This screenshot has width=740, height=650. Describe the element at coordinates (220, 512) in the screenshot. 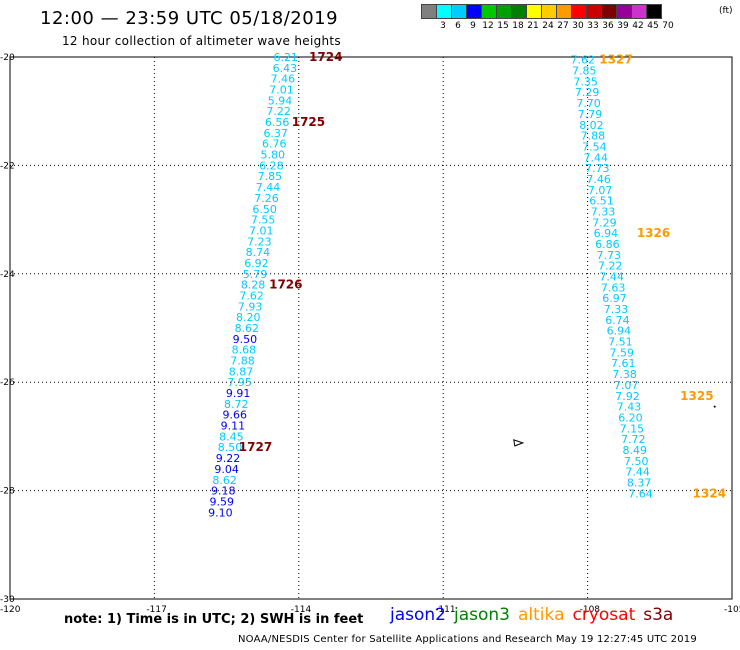

I see `wave-height-label: 9.10` at that location.